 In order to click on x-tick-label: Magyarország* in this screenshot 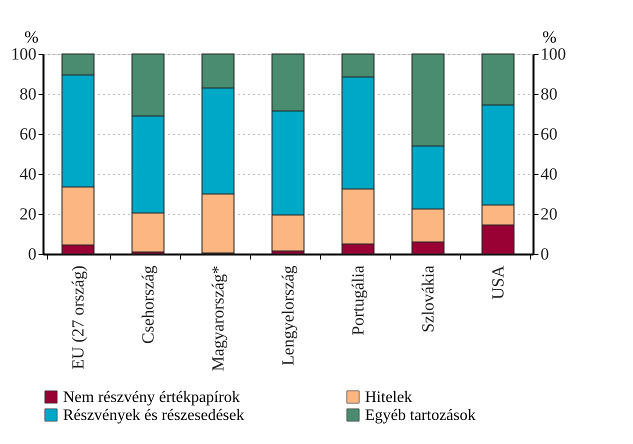, I will do `click(218, 319)`.